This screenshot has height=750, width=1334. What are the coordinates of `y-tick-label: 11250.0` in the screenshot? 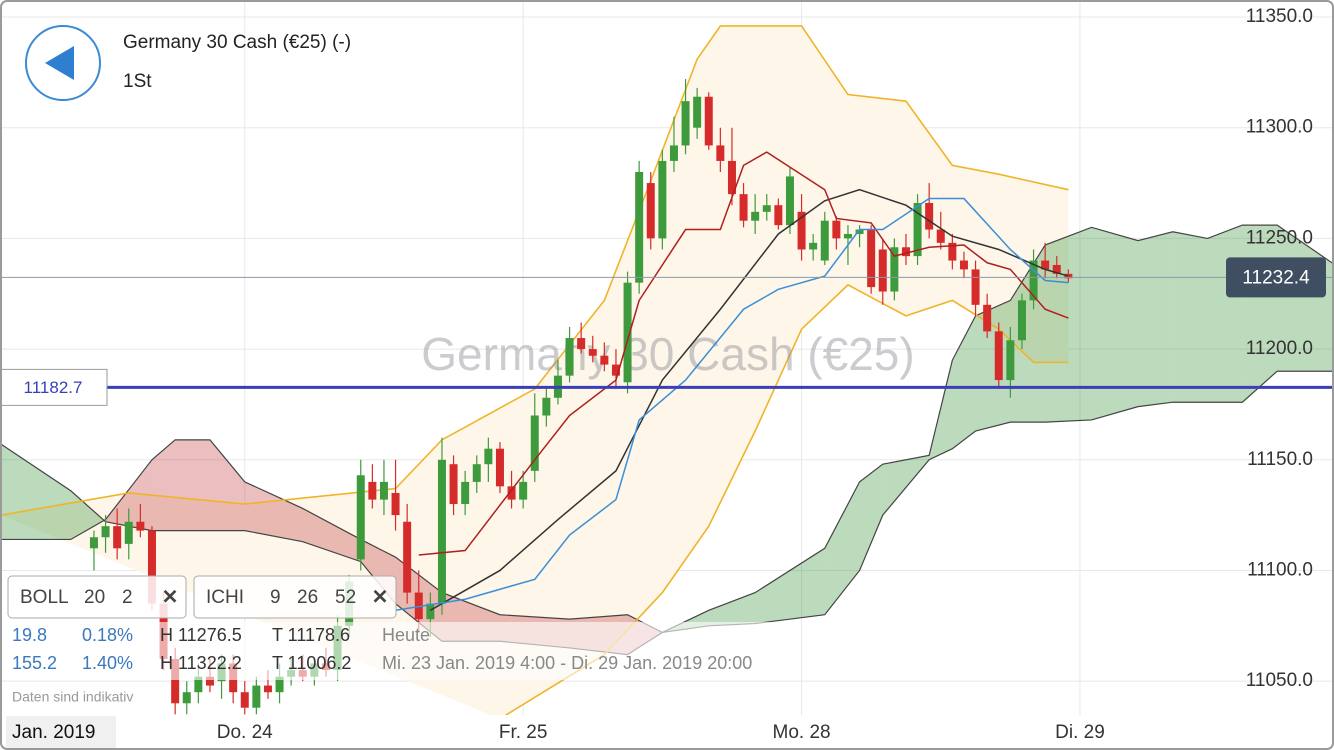 It's located at (1279, 237).